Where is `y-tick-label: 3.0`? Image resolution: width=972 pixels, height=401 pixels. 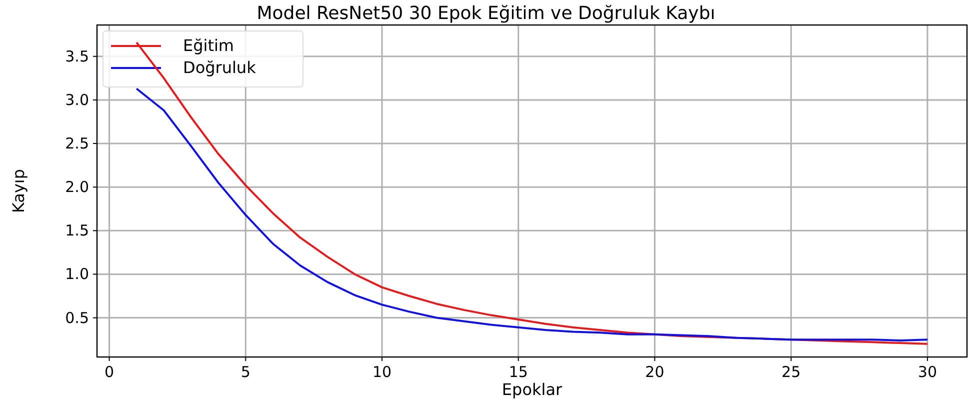
y-tick-label: 3.0 is located at coordinates (77, 99).